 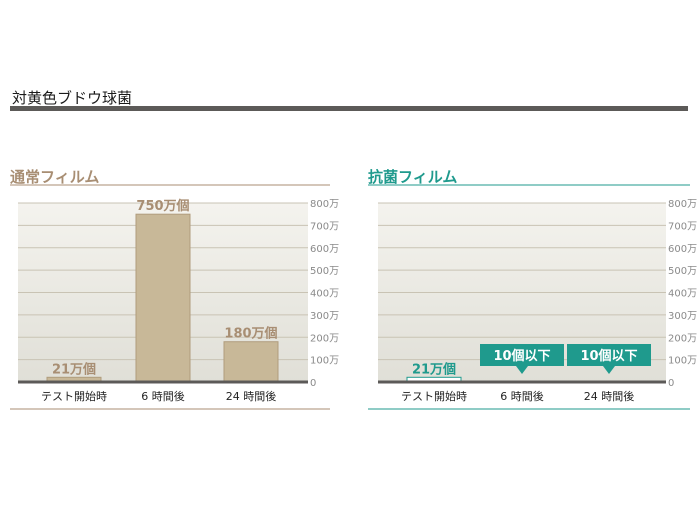 I want to click on normal-y-tick-label: 0, so click(x=313, y=383).